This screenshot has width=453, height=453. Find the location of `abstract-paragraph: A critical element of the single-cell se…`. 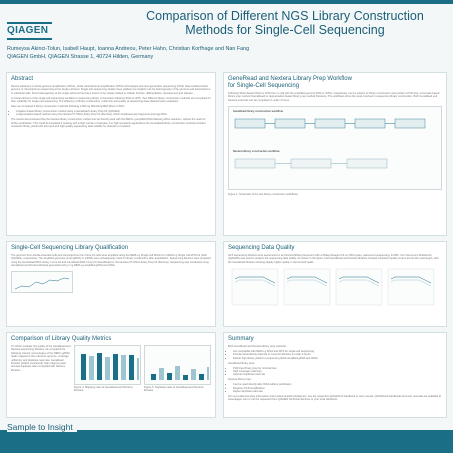

abstract-paragraph: A critical element of the single-cell se… is located at coordinates (111, 100).